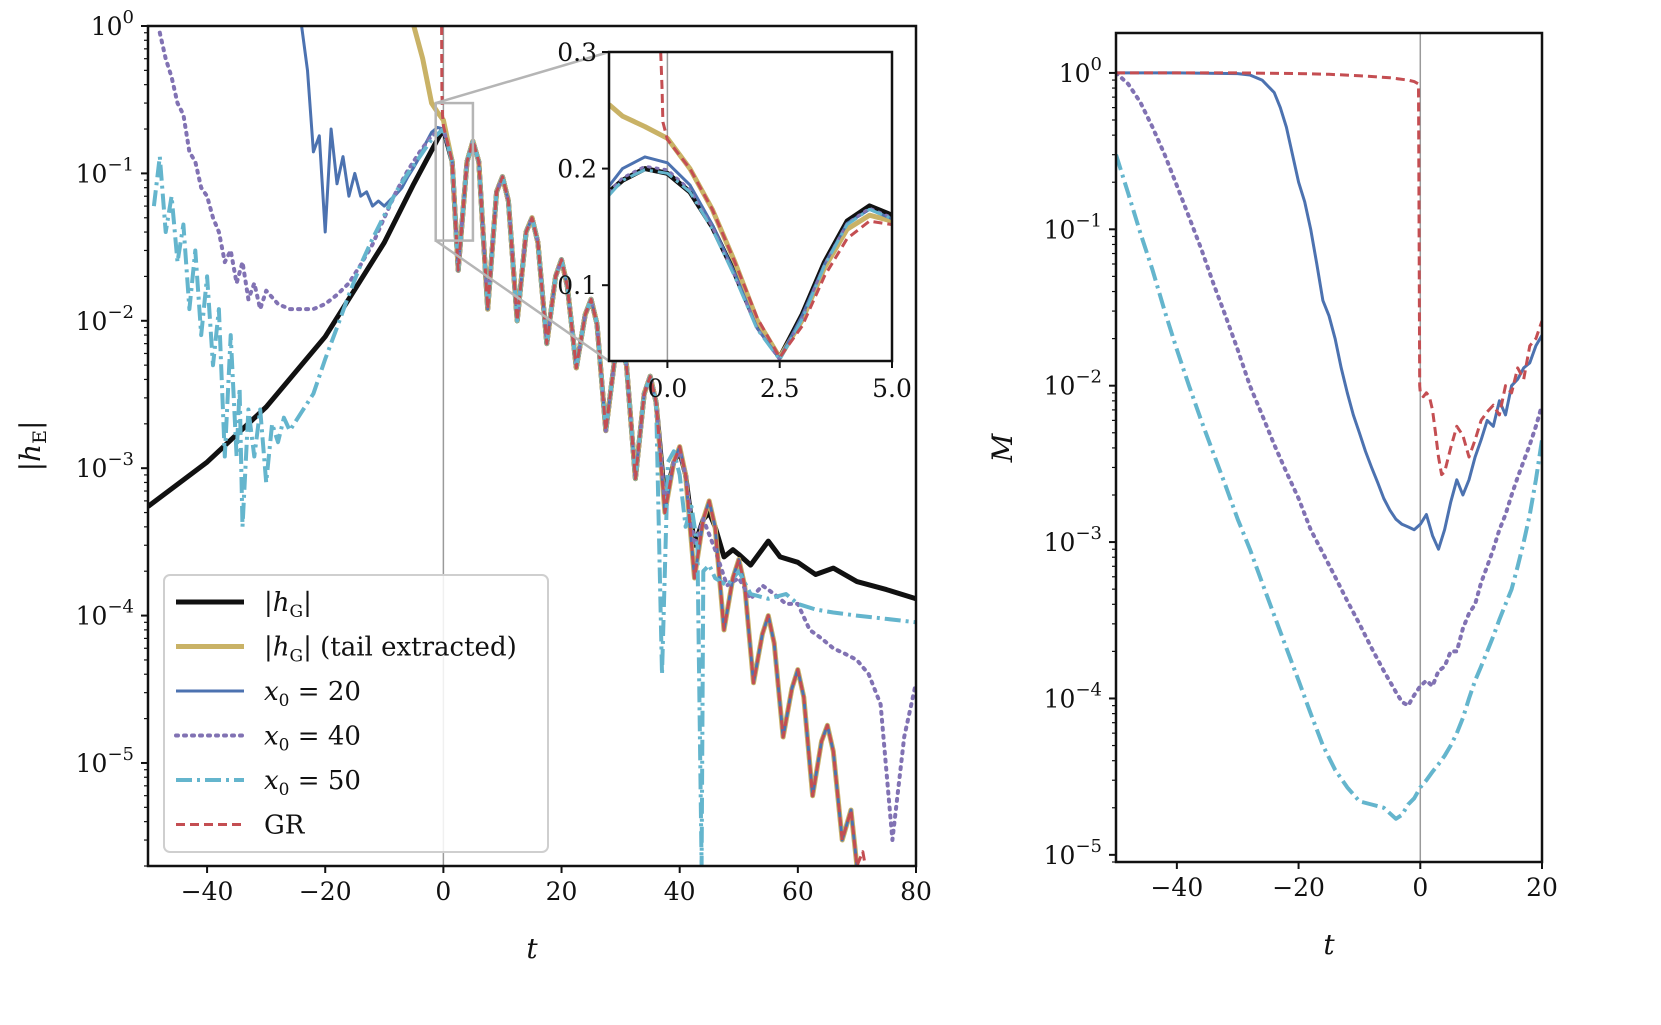 The image size is (1661, 1025). I want to click on inset-plot-area, so click(750, 206).